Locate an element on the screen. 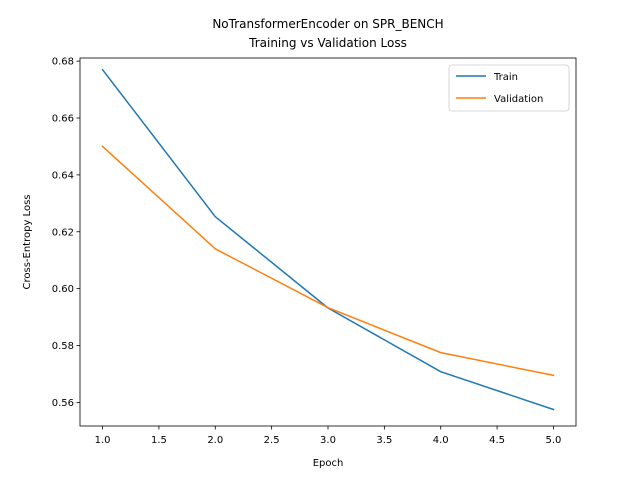 The height and width of the screenshot is (480, 640). y-tick-label: 0.68 is located at coordinates (63, 62).